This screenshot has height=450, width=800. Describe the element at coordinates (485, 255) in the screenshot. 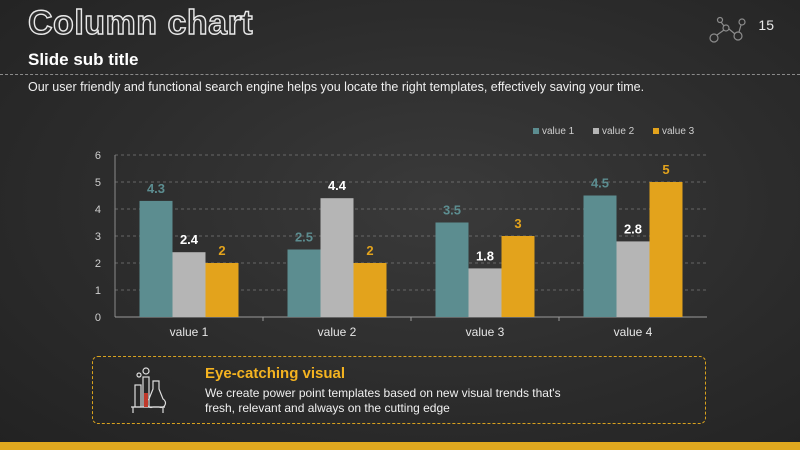

I see `data-label: 1.8` at that location.